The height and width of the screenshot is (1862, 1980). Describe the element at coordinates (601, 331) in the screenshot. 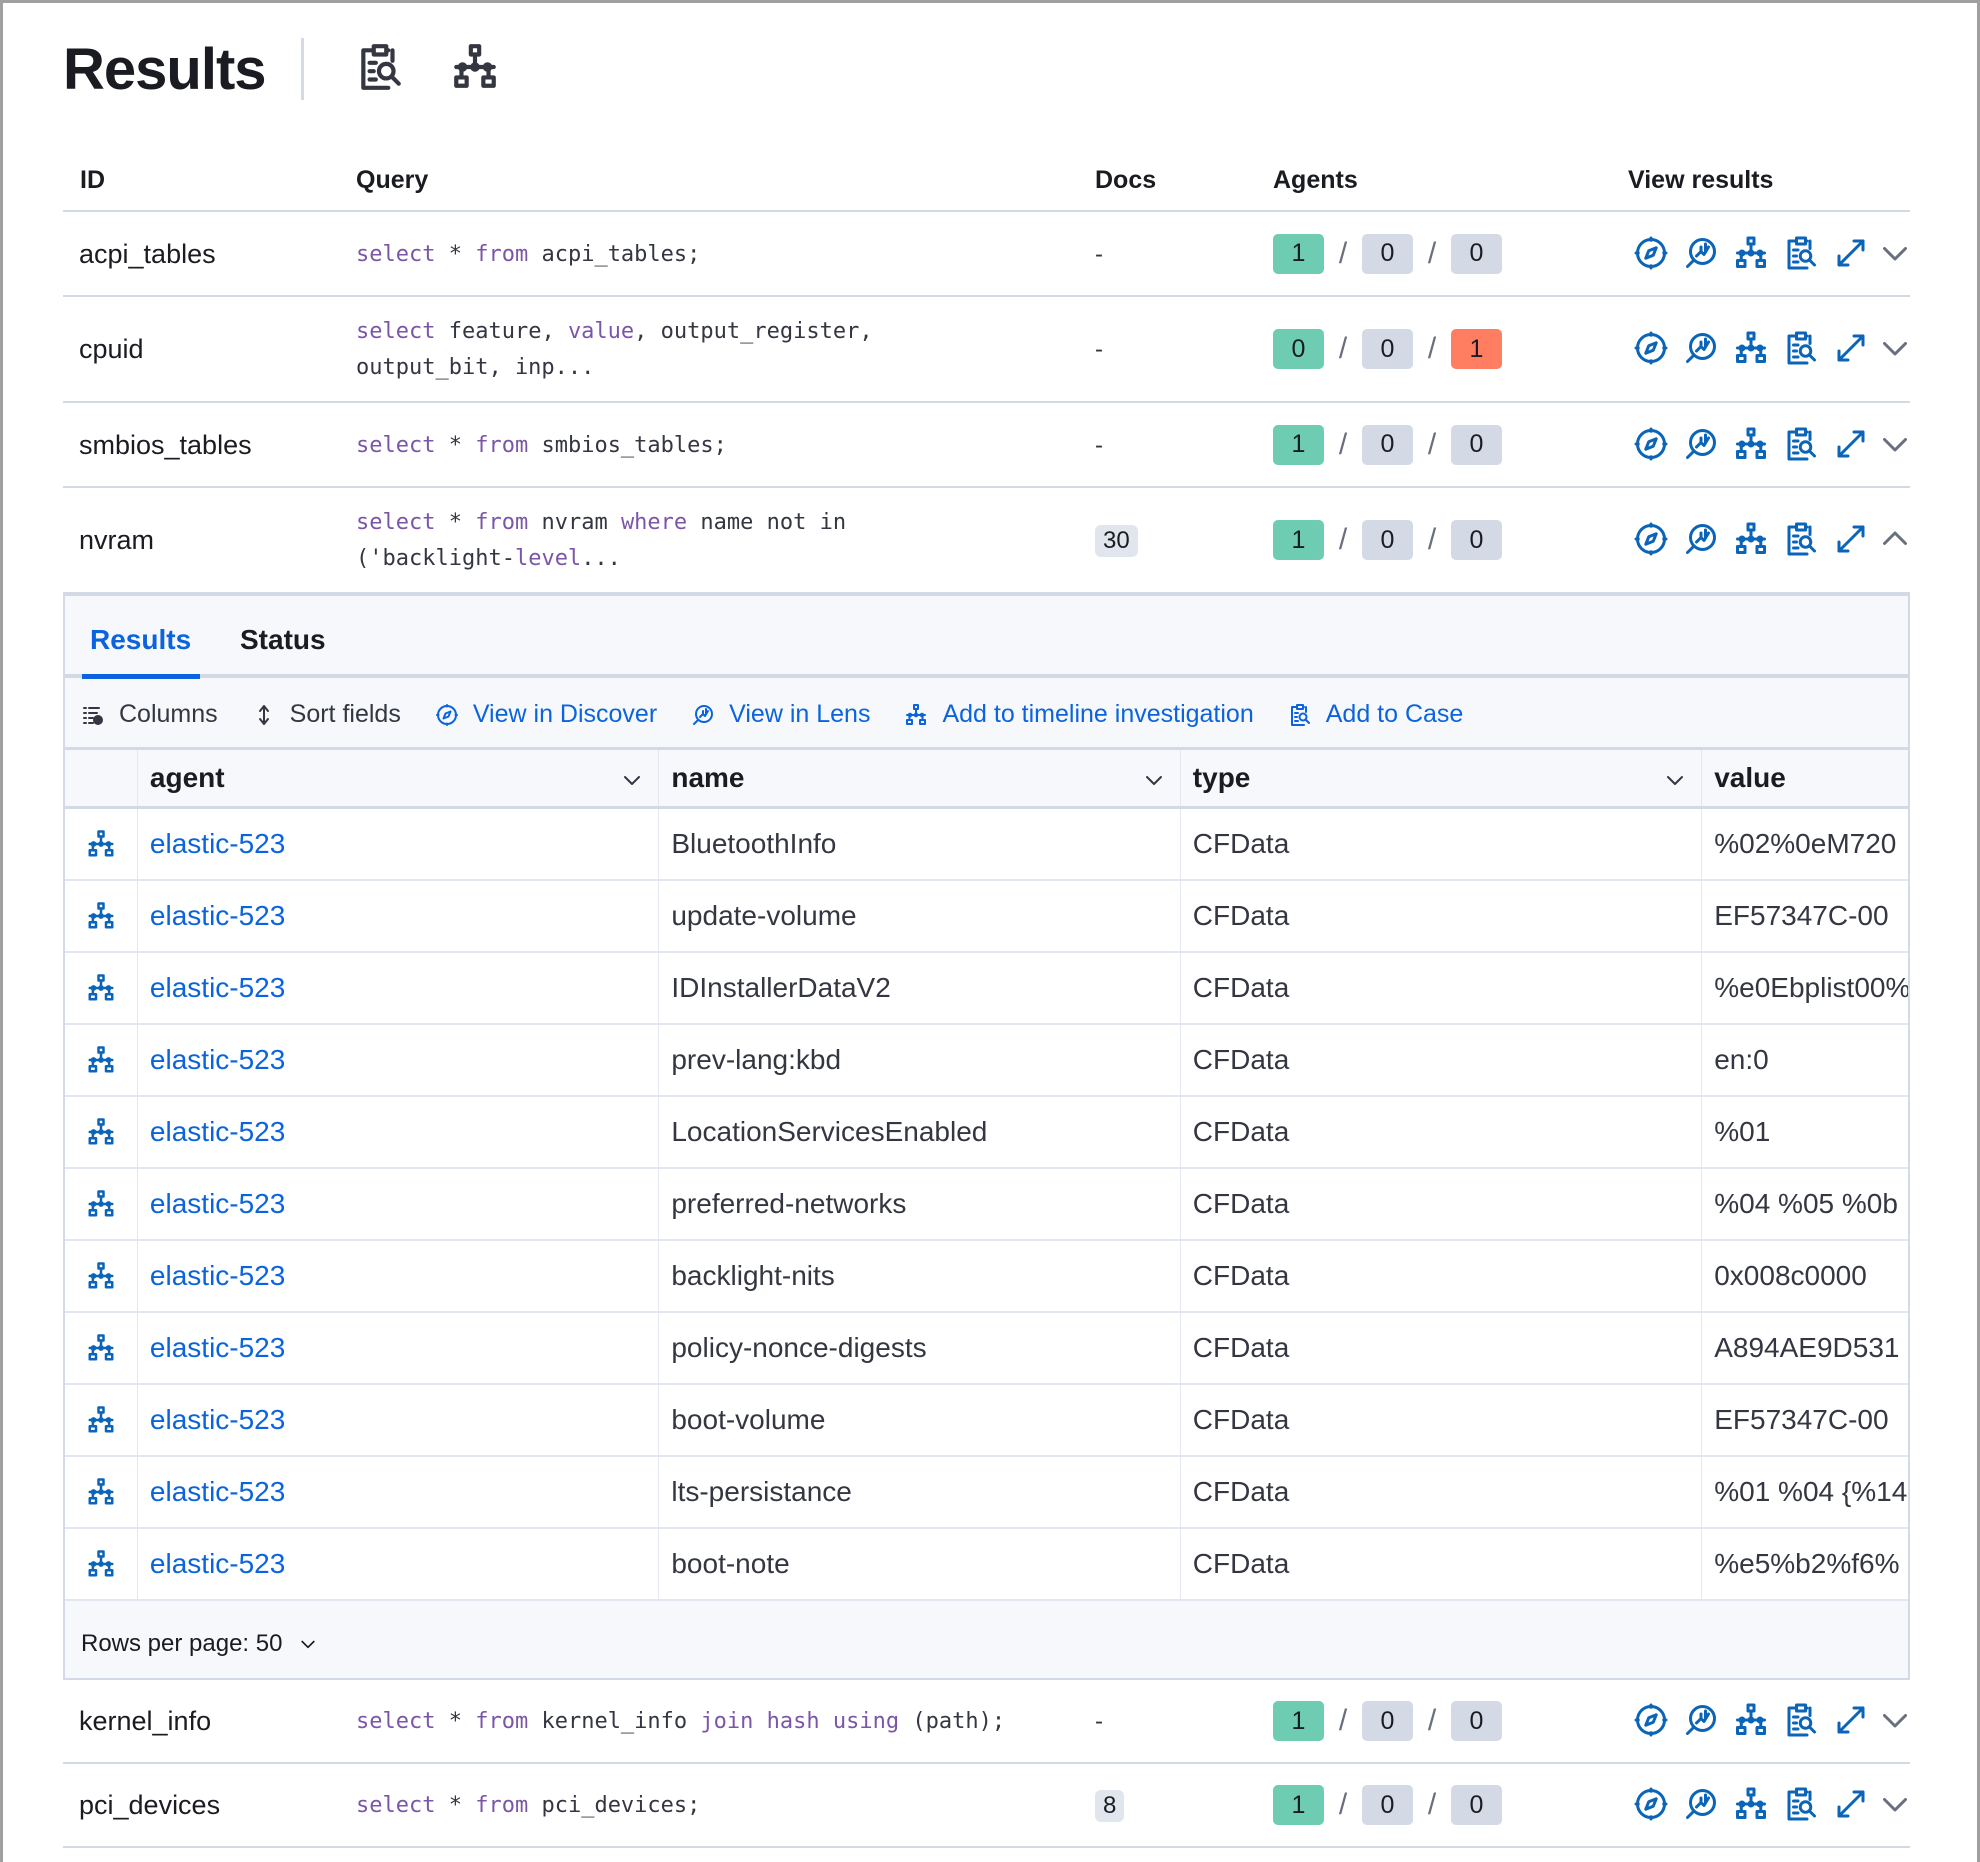

I see `query-keyword: value` at that location.